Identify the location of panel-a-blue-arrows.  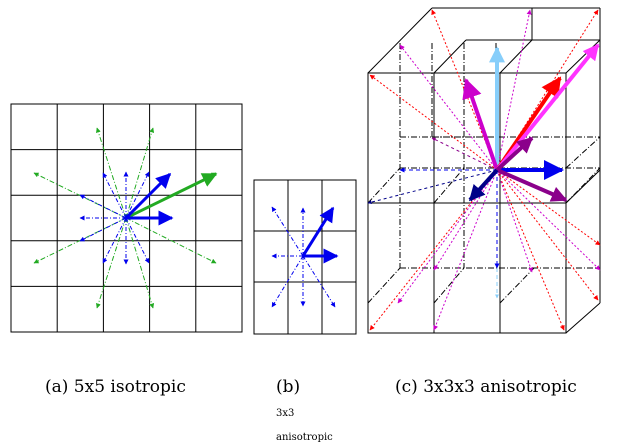
(114, 218).